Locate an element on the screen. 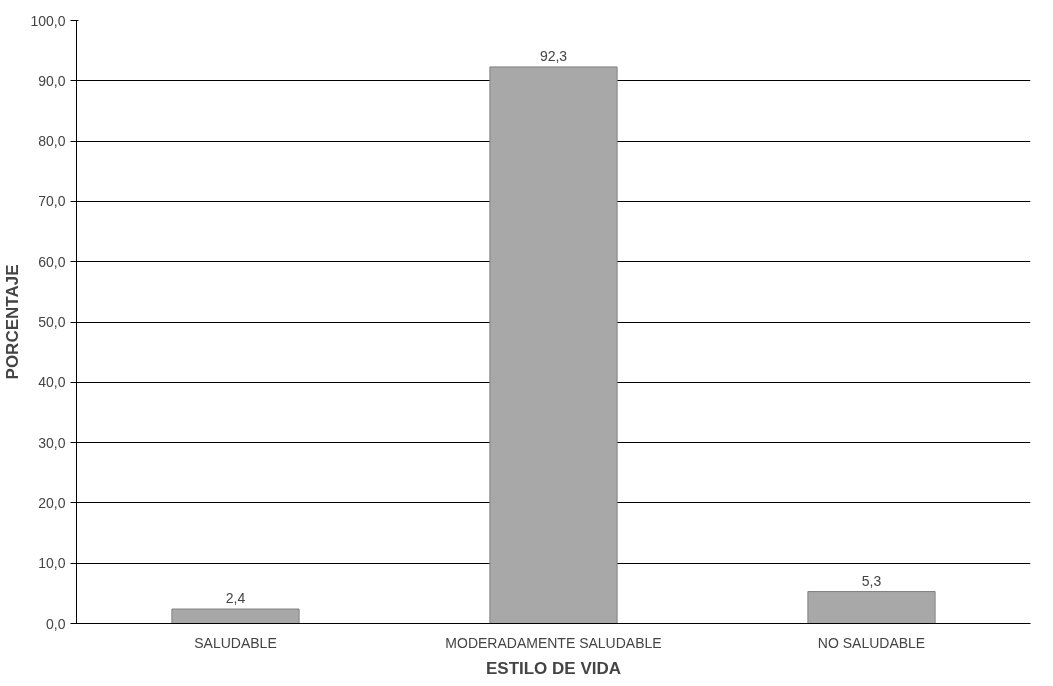  x-tick-label: MODERADAMENTE SALUDABLE is located at coordinates (553, 642).